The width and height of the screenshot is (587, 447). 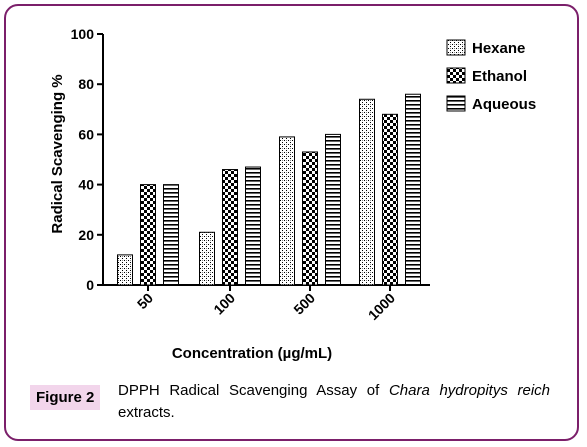 I want to click on x-tick-label: 1000, so click(x=381, y=306).